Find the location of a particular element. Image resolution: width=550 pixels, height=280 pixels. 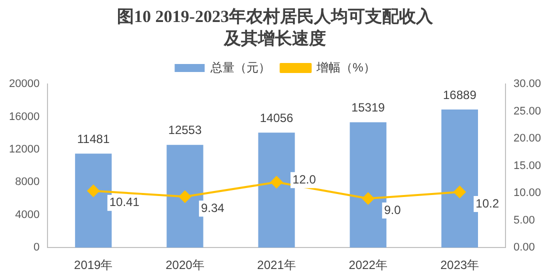

data-label: 12553 is located at coordinates (185, 130).